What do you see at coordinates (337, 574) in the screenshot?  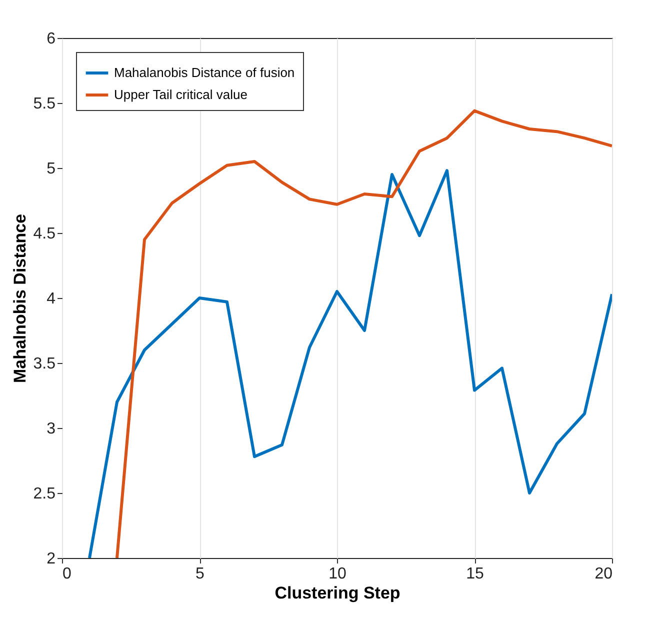 I see `x-tick-label: 10` at bounding box center [337, 574].